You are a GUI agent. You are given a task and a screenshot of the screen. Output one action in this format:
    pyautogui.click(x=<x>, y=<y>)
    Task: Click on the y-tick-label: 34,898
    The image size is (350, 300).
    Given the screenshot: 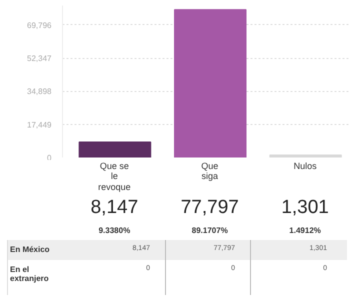 What is the action you would take?
    pyautogui.click(x=39, y=91)
    